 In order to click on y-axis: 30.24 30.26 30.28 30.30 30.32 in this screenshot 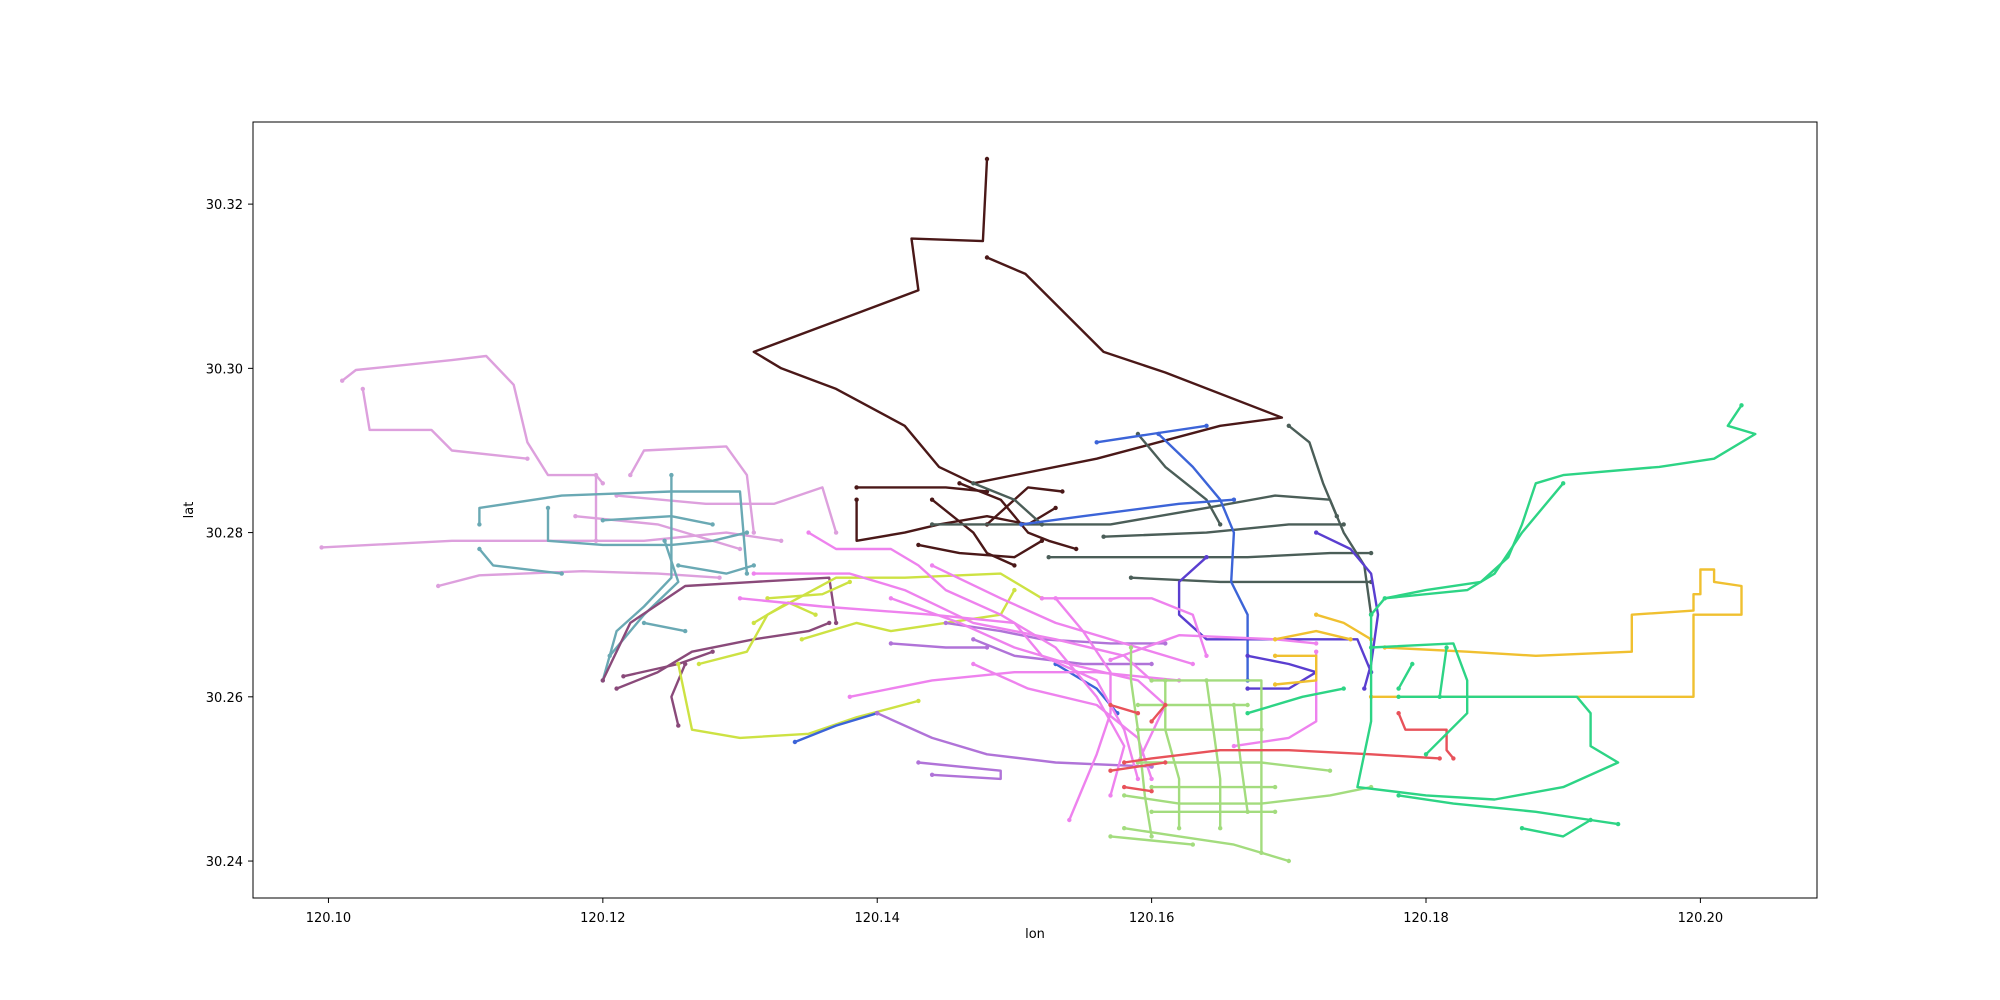, I will do `click(229, 534)`.